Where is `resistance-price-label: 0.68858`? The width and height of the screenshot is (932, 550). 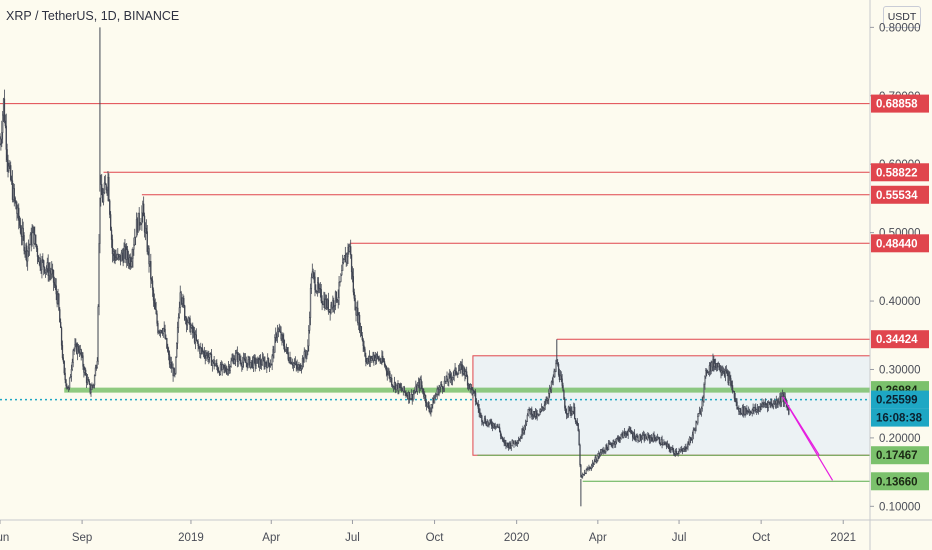
resistance-price-label: 0.68858 is located at coordinates (897, 105).